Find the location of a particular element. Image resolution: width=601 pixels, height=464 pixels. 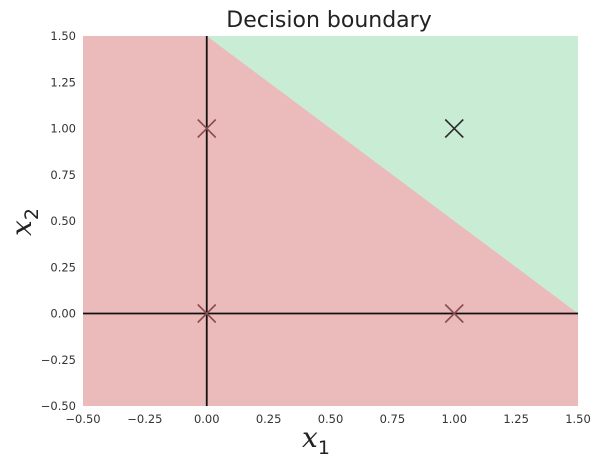

y-axis-label-subscript: 2 is located at coordinates (32, 214).